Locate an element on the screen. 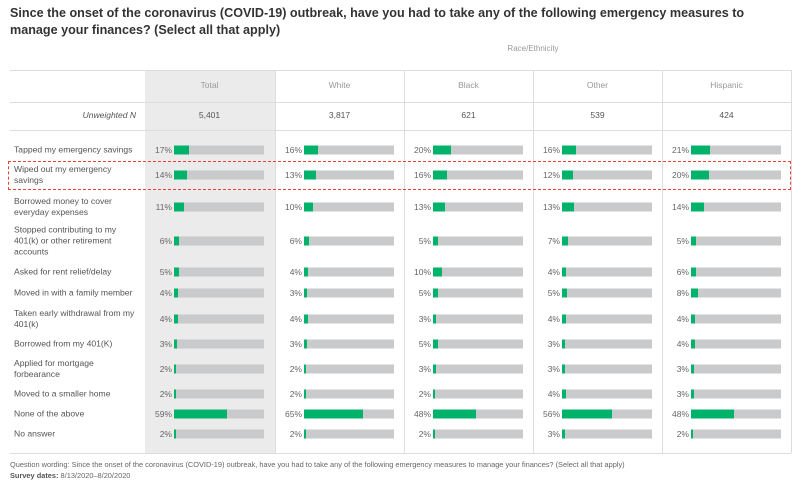 The width and height of the screenshot is (800, 500). data-label: 21% is located at coordinates (680, 150).